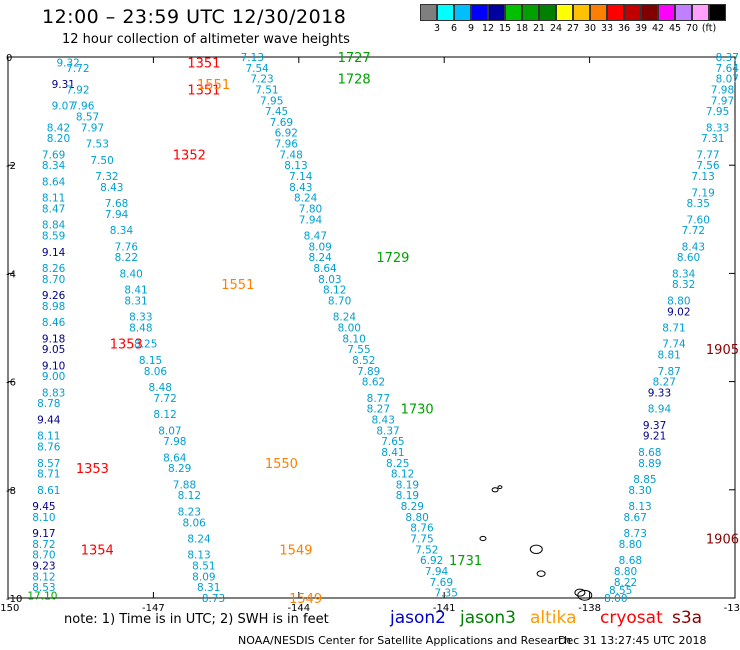  What do you see at coordinates (203, 577) in the screenshot?
I see `swh-reading: 8.09` at bounding box center [203, 577].